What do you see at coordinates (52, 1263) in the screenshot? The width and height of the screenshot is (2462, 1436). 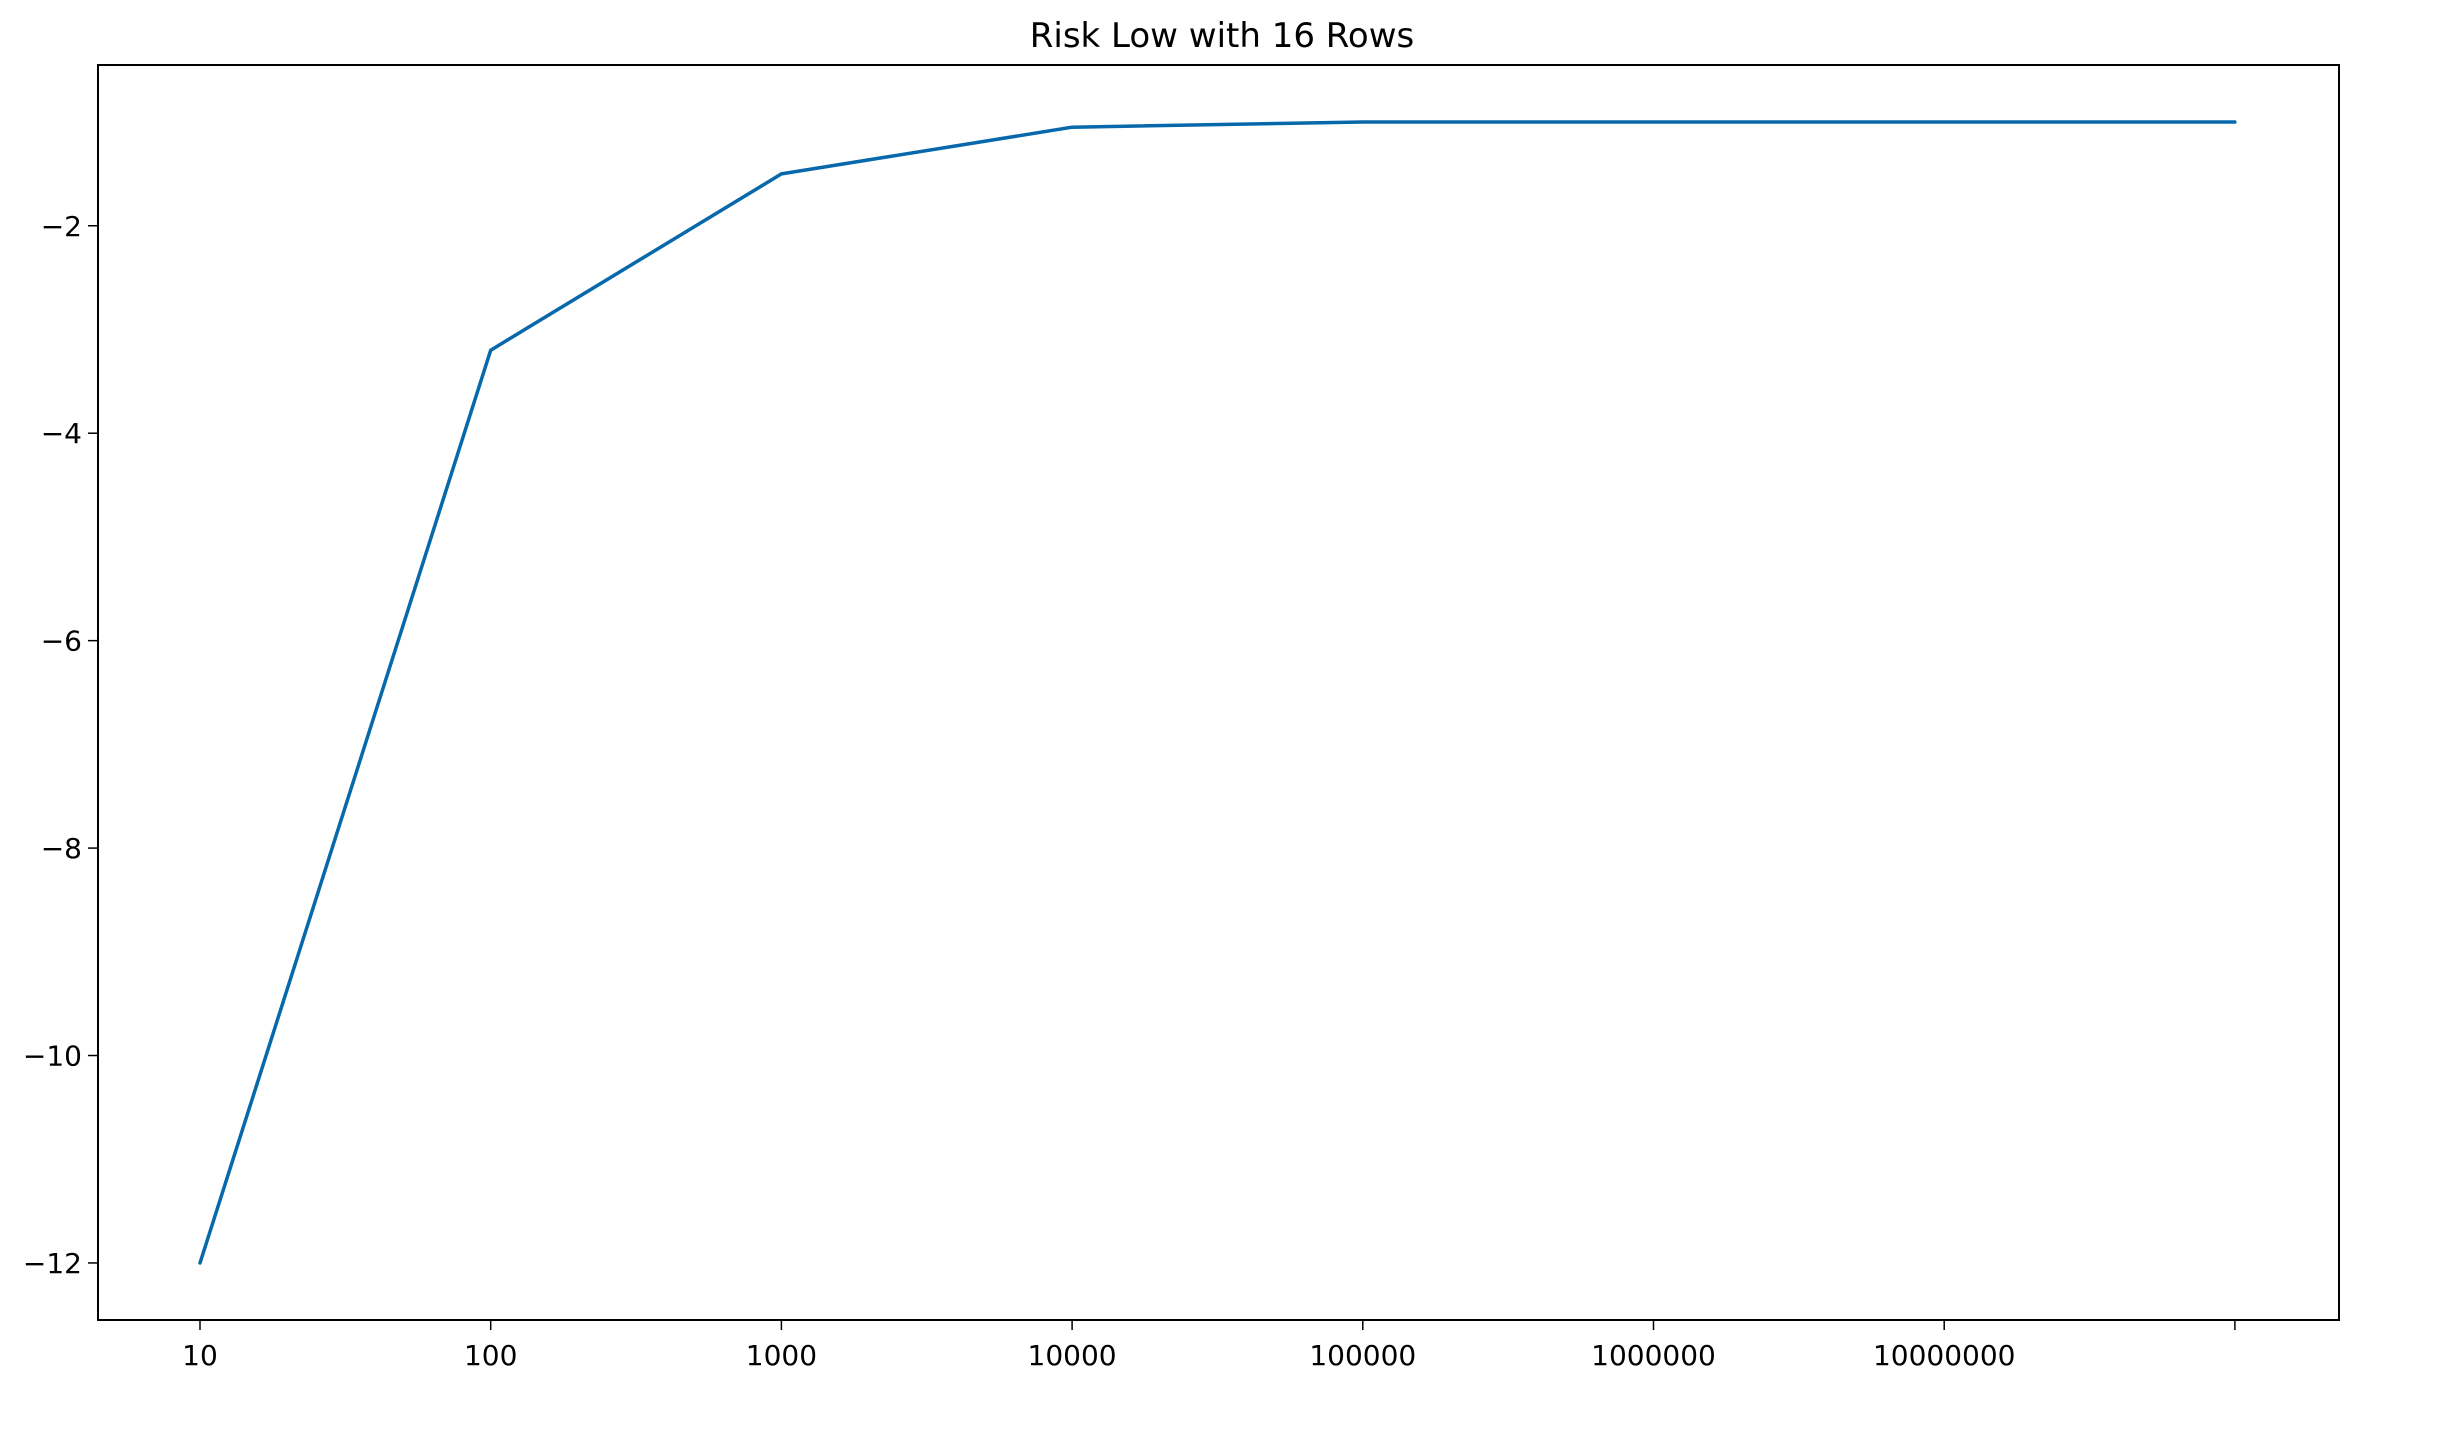 I see `y-tick-label: −12` at bounding box center [52, 1263].